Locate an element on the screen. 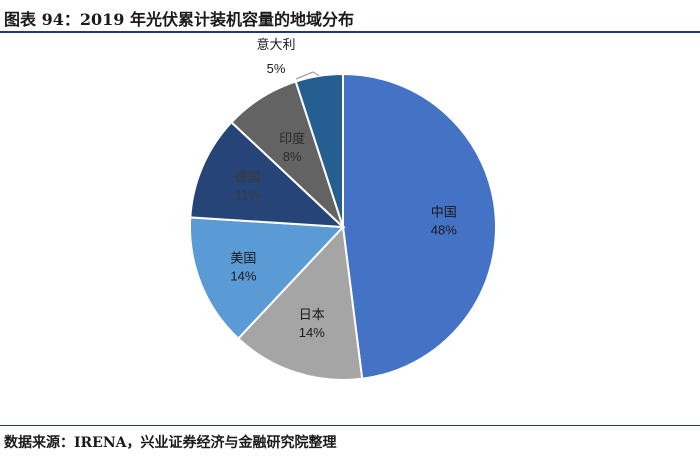  slice-value-1: 48% is located at coordinates (444, 230).